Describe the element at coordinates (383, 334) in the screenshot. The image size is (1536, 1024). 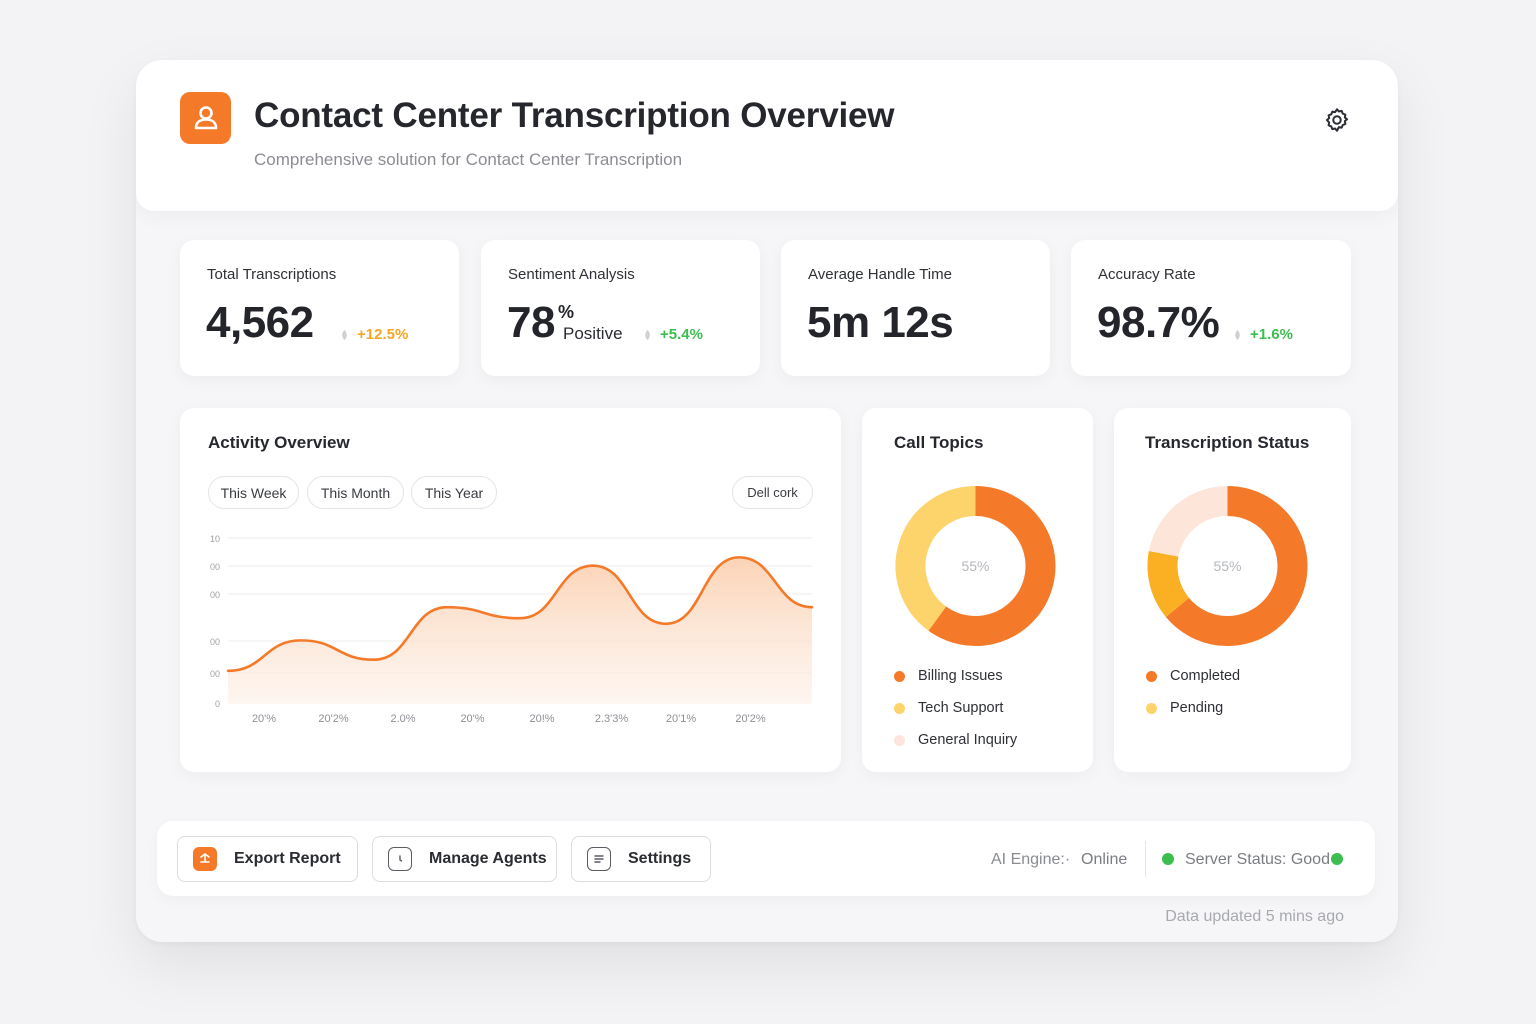
I see `kpi-delta-value: +12.5%` at that location.